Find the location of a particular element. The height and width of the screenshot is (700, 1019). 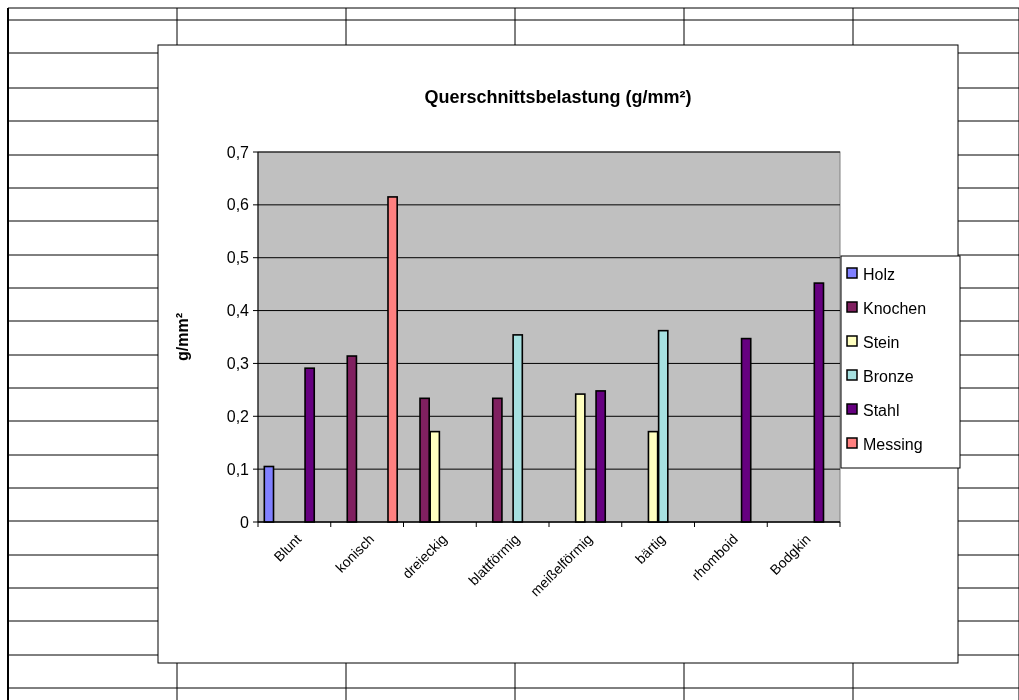

y-tick-label: 0,5 is located at coordinates (238, 258).